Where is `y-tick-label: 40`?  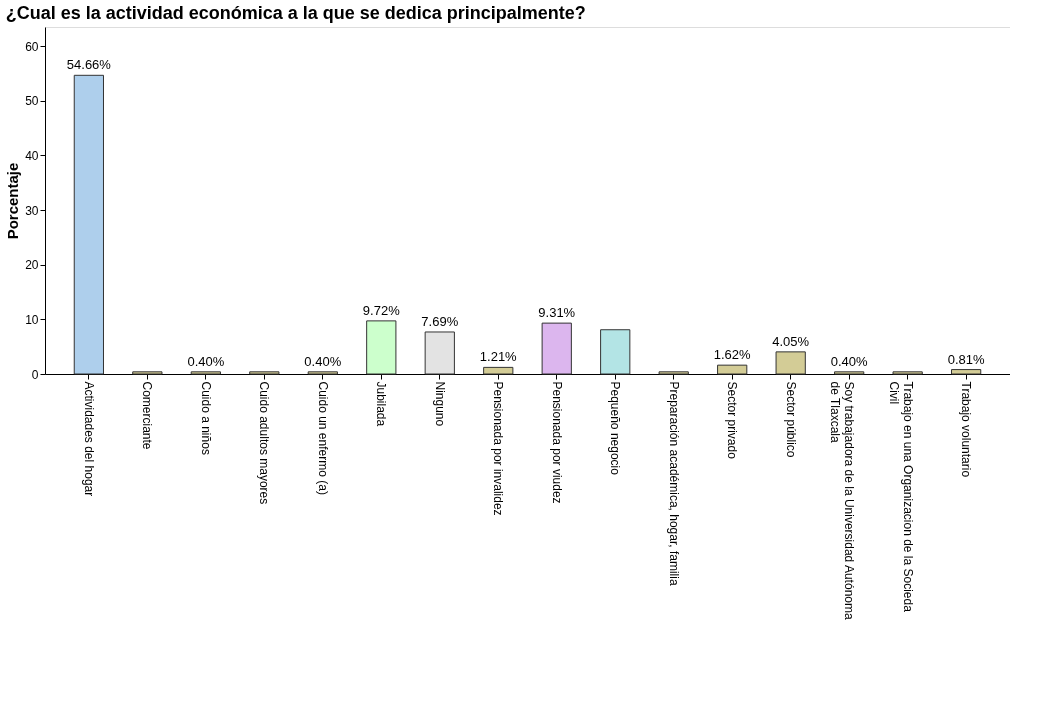 y-tick-label: 40 is located at coordinates (32, 155).